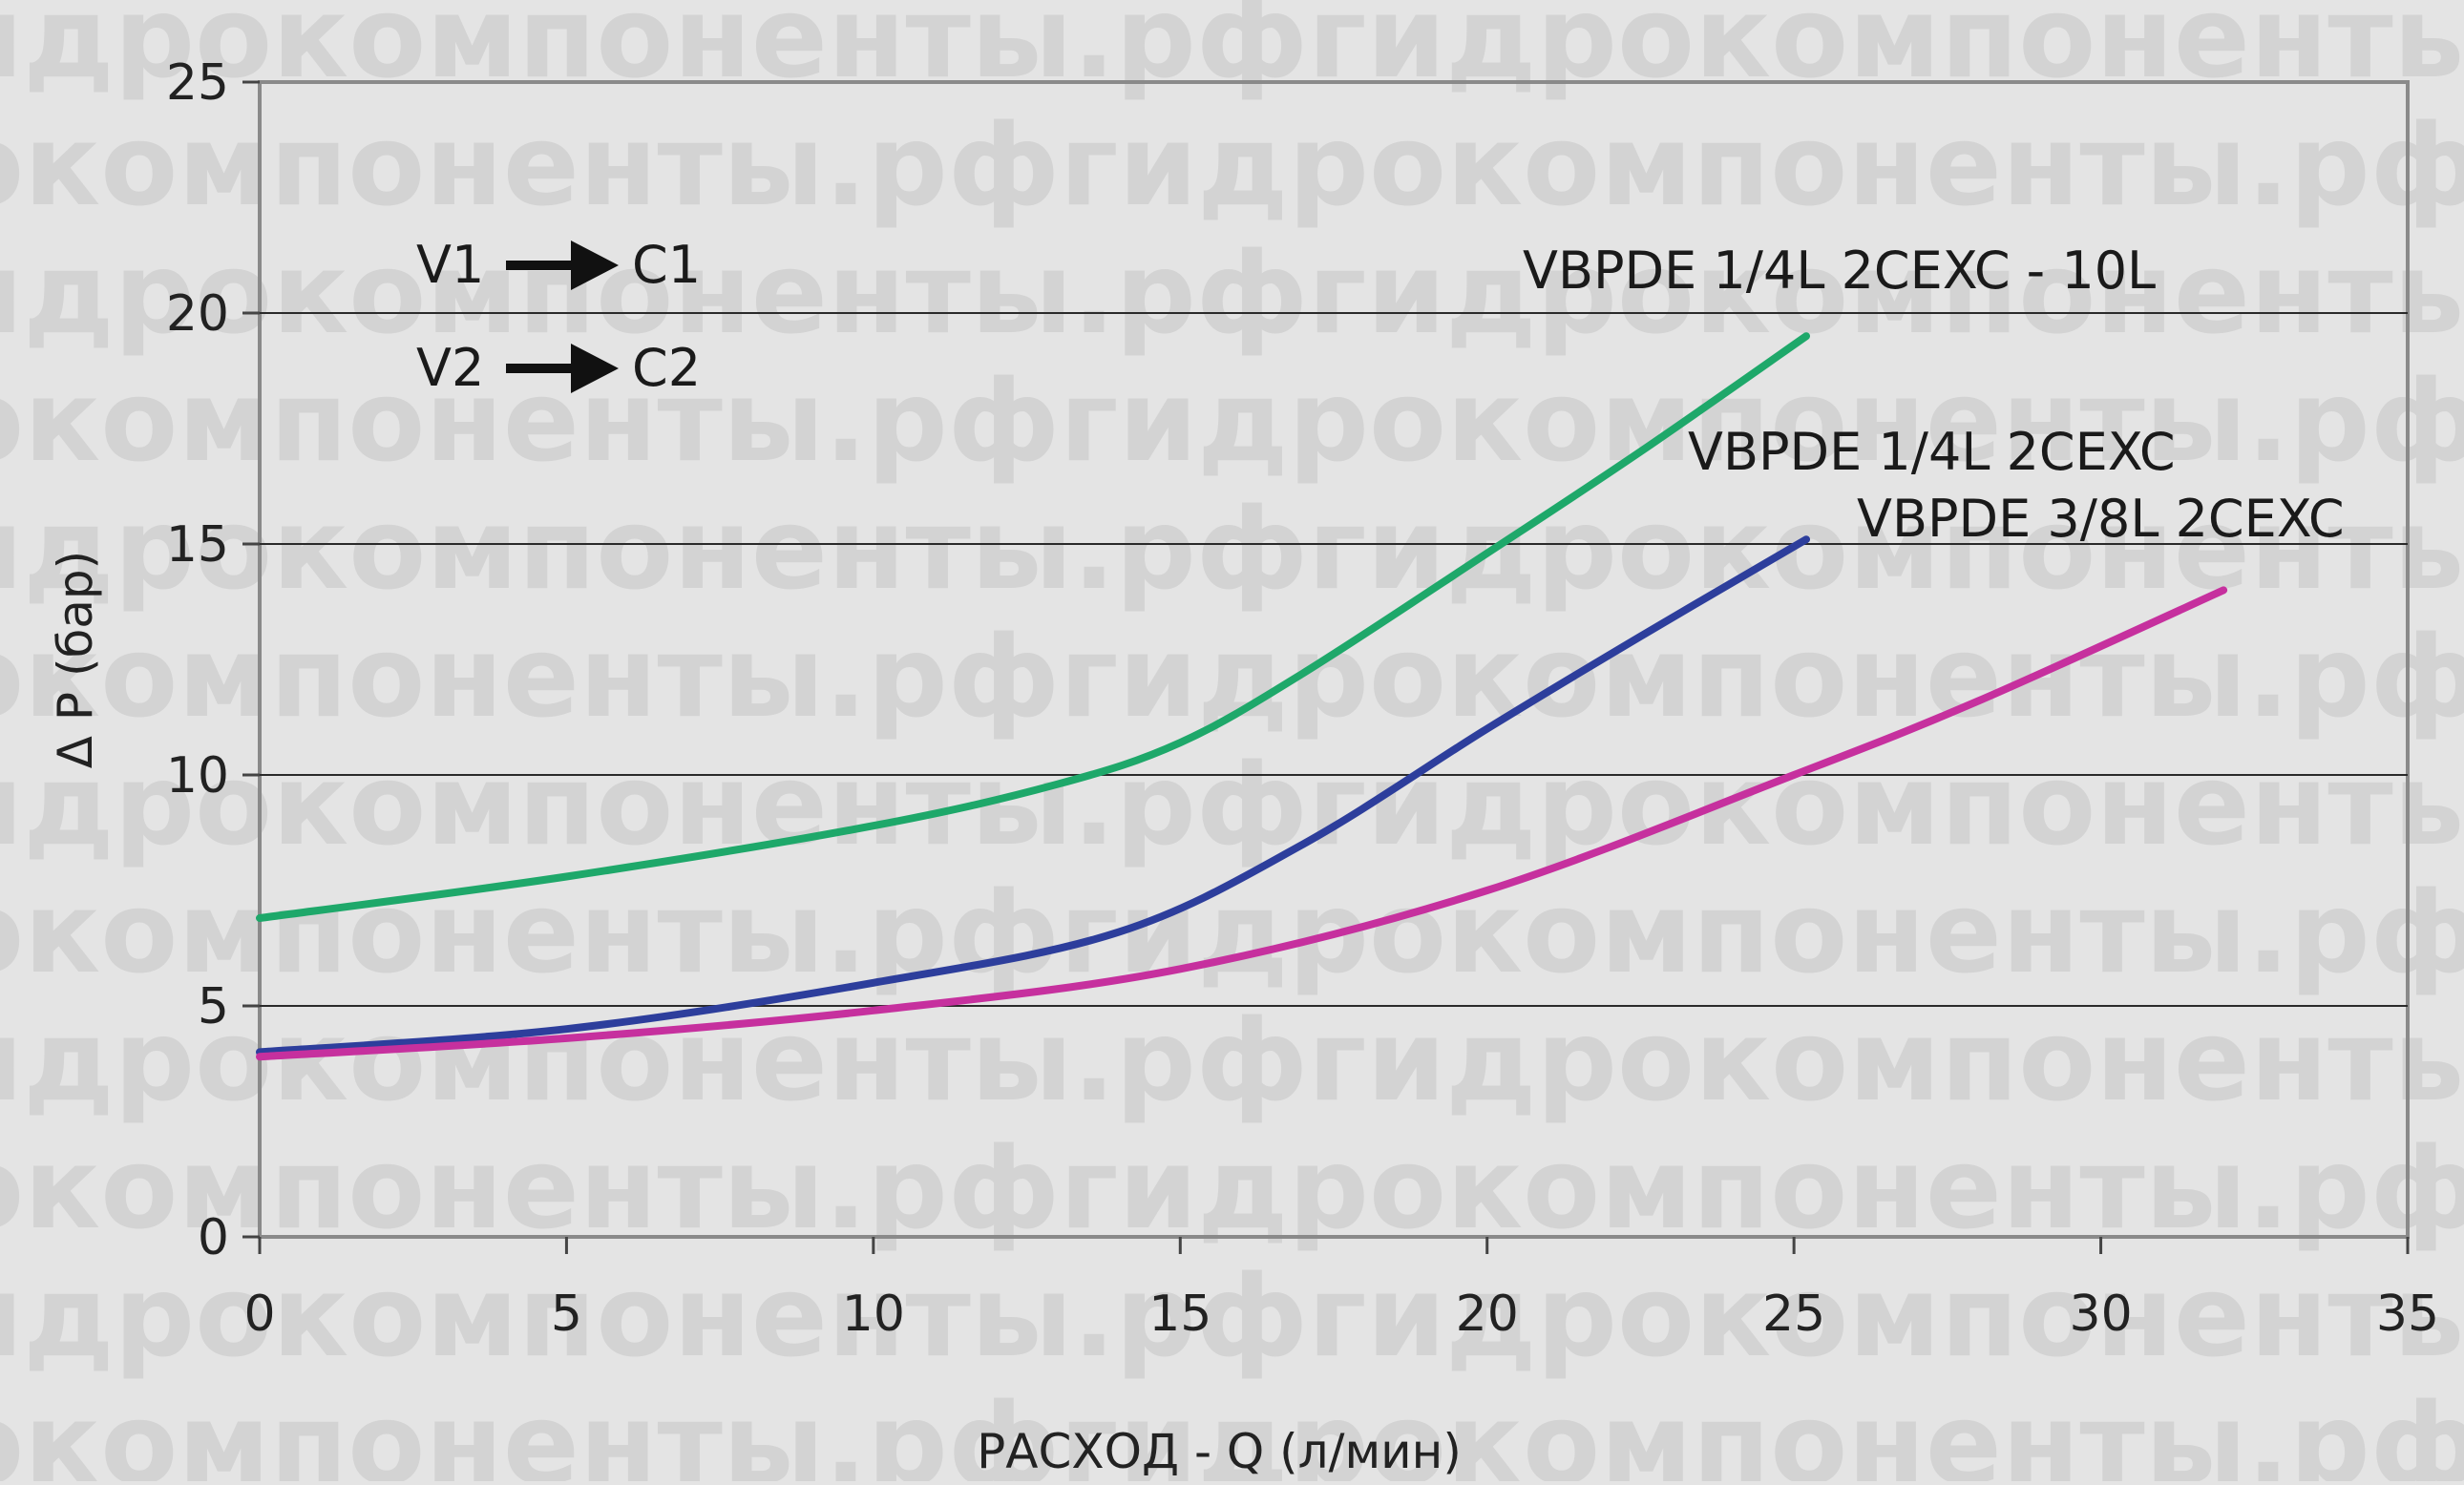 Image resolution: width=2464 pixels, height=1485 pixels. Describe the element at coordinates (2407, 1314) in the screenshot. I see `x-tick-label: 35` at that location.